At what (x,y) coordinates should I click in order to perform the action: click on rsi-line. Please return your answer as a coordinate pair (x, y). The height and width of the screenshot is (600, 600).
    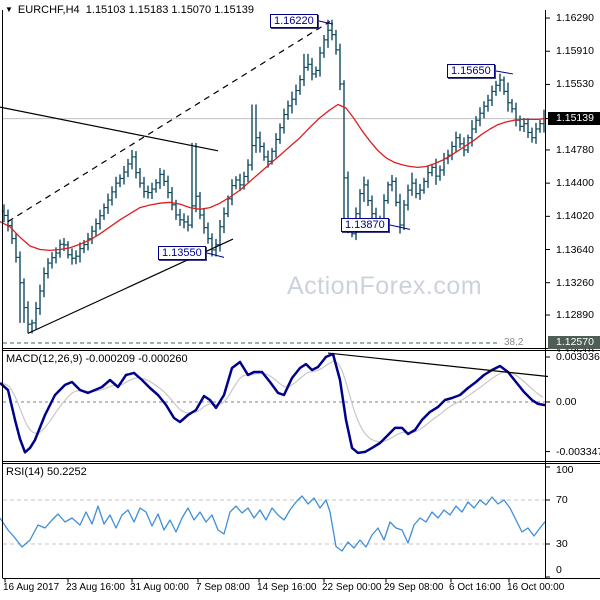
    Looking at the image, I should click on (273, 523).